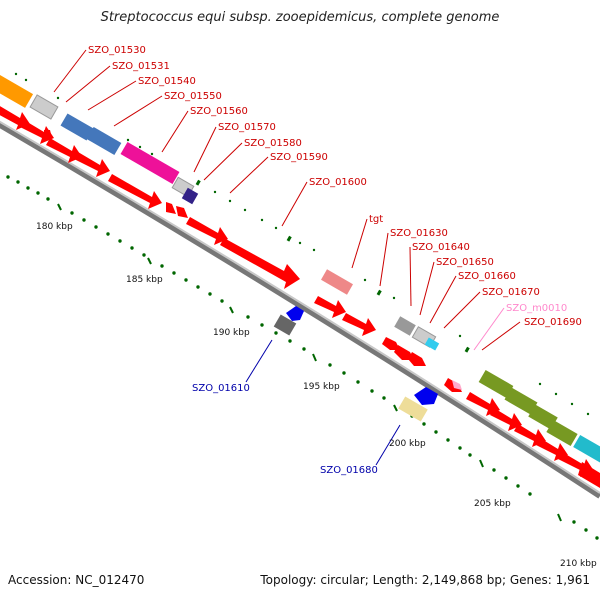  Describe the element at coordinates (465, 262) in the screenshot. I see `gene-label-SZO_01650: SZO_01650` at that location.